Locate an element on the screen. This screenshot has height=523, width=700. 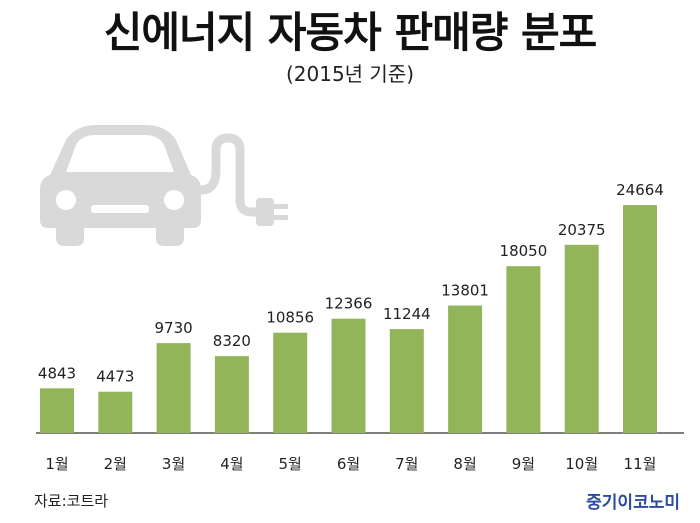
chart-title: 신에너지 자동차 판매량 분포 is located at coordinates (350, 32).